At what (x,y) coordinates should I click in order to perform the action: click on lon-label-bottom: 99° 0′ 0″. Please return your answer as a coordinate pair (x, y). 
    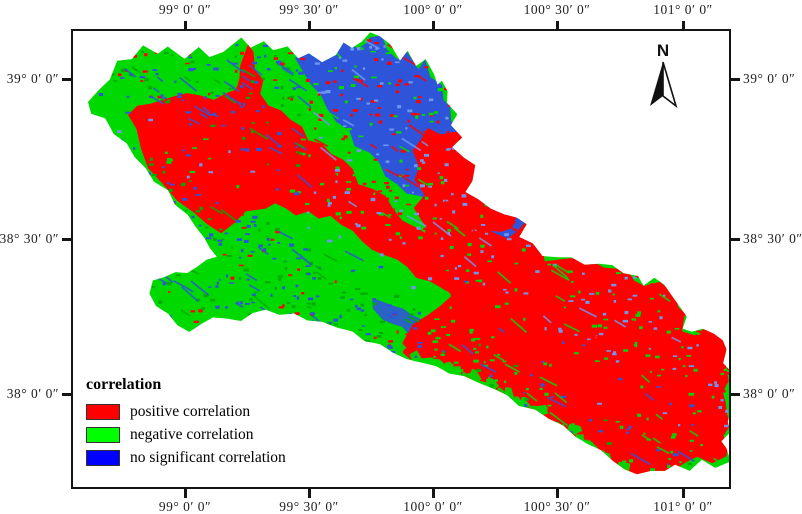
    Looking at the image, I should click on (185, 506).